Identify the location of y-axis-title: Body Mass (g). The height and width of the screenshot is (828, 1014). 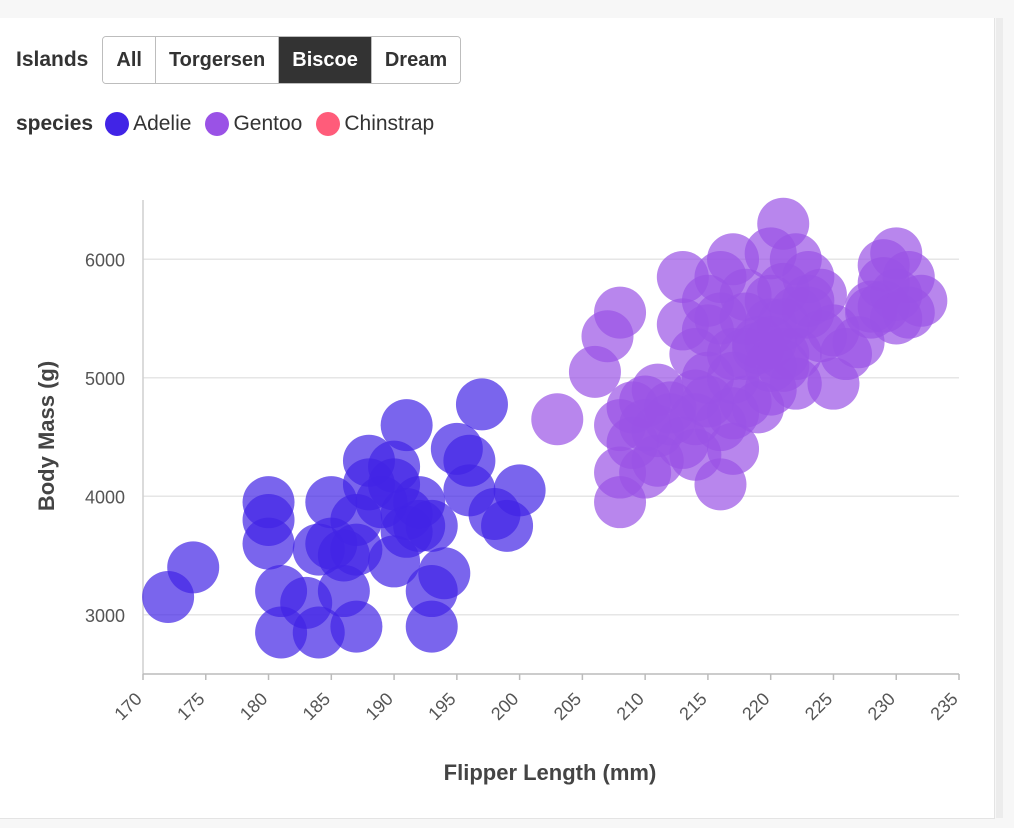
(46, 436).